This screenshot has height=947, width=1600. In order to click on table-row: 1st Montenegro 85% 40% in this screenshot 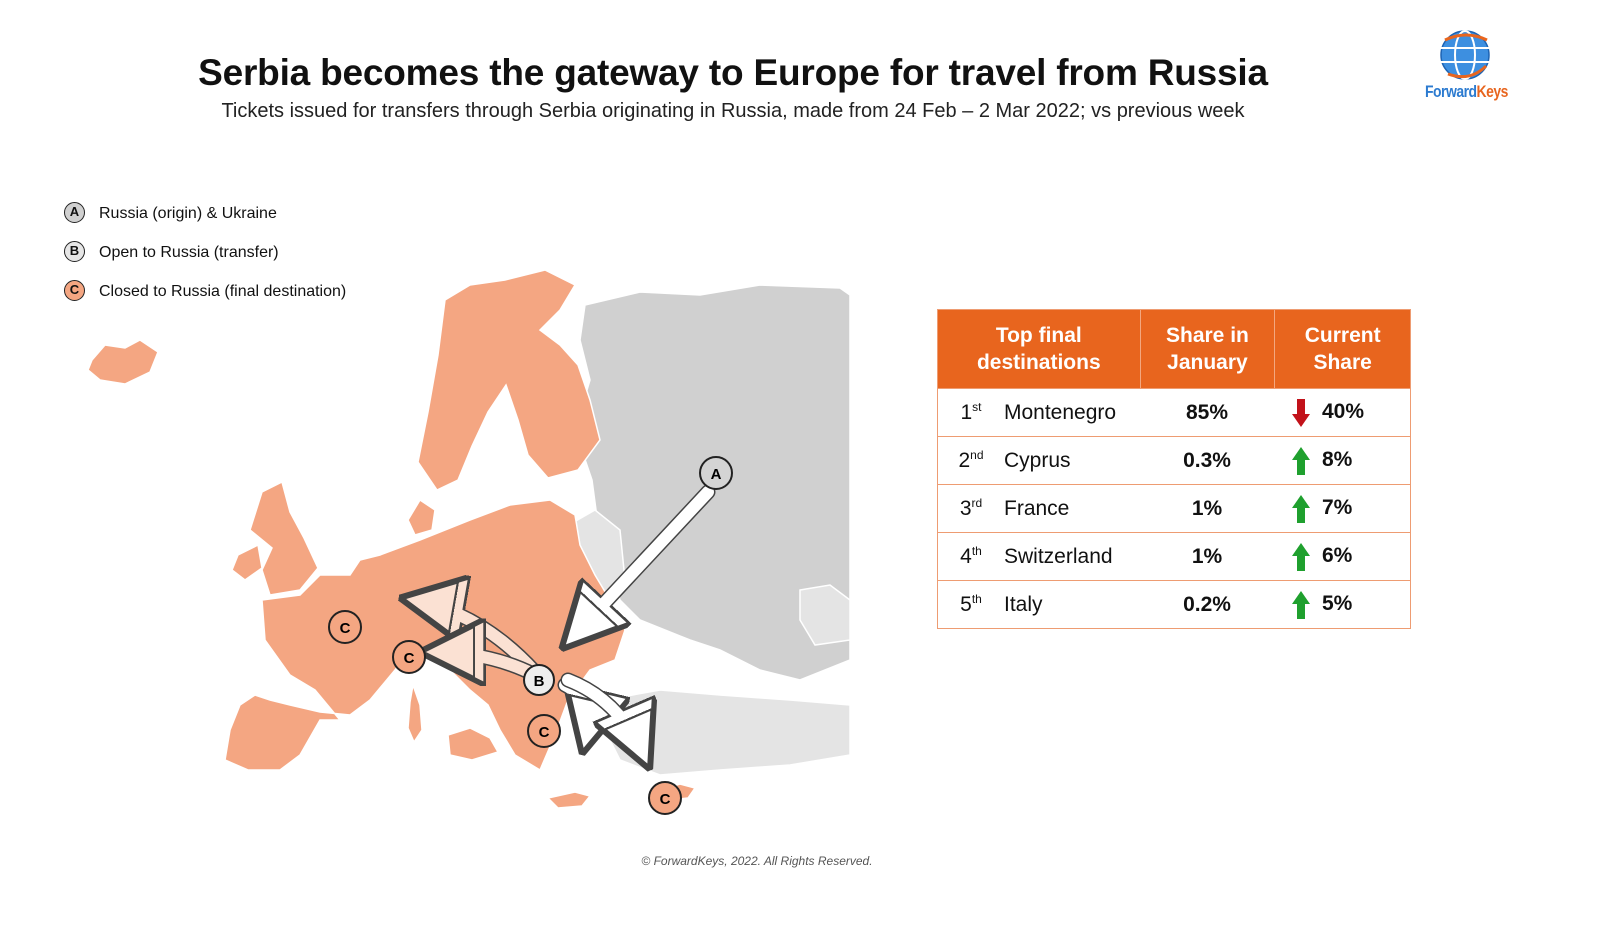, I will do `click(1174, 412)`.